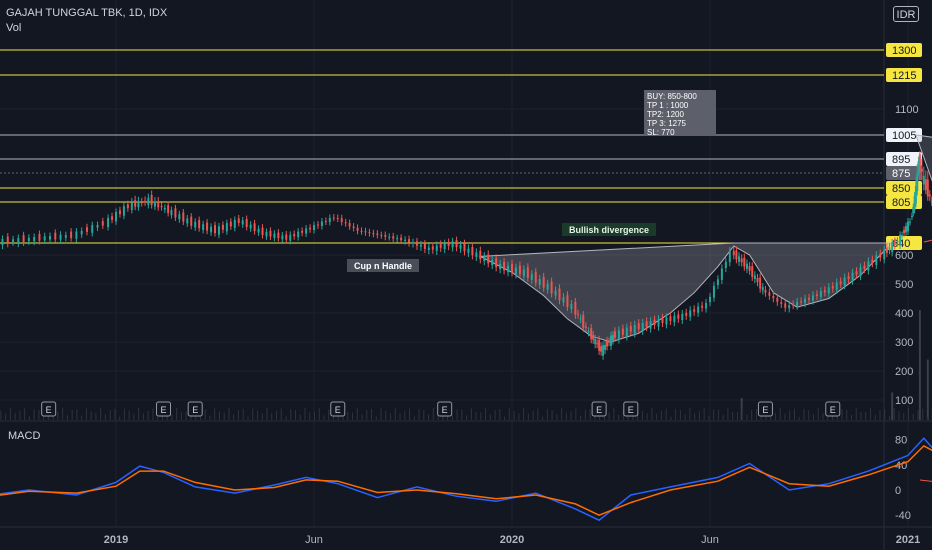 The width and height of the screenshot is (932, 550). What do you see at coordinates (668, 105) in the screenshot?
I see `trade-plan-line: TP 1 : 1000` at bounding box center [668, 105].